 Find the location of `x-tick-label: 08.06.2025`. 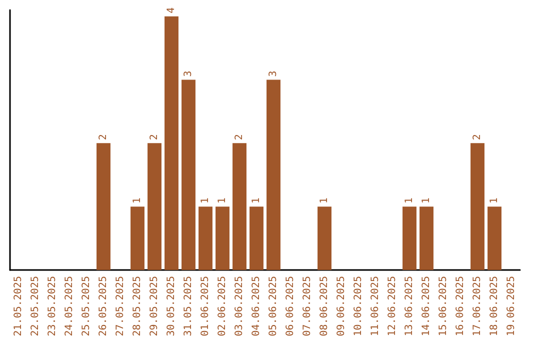

x-tick-label: 08.06.2025 is located at coordinates (324, 306).